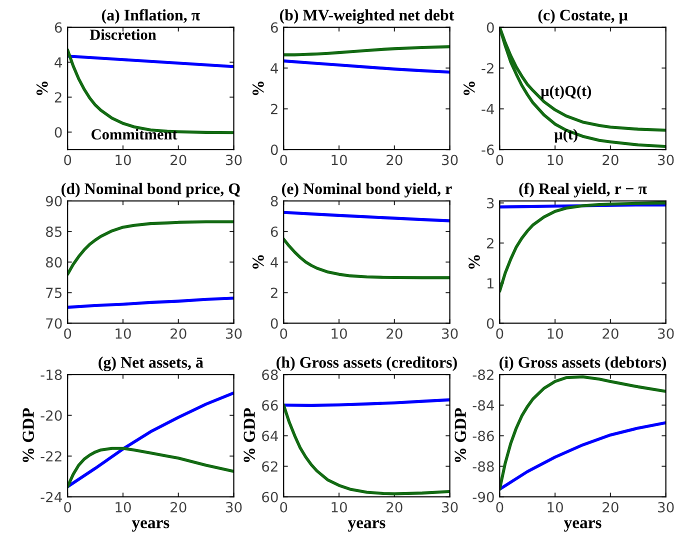 This screenshot has width=676, height=546. Describe the element at coordinates (151, 364) in the screenshot. I see `chart-title: (g) Net assets, ā` at that location.